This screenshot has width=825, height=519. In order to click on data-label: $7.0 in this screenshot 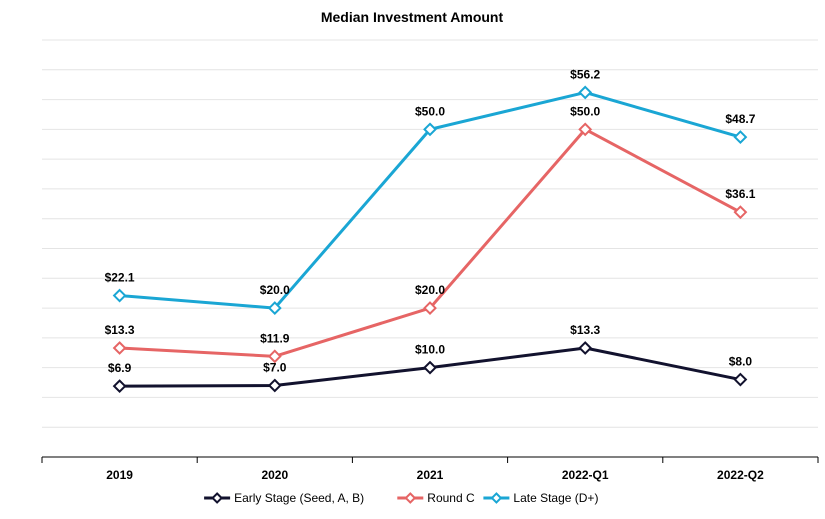, I will do `click(275, 368)`.